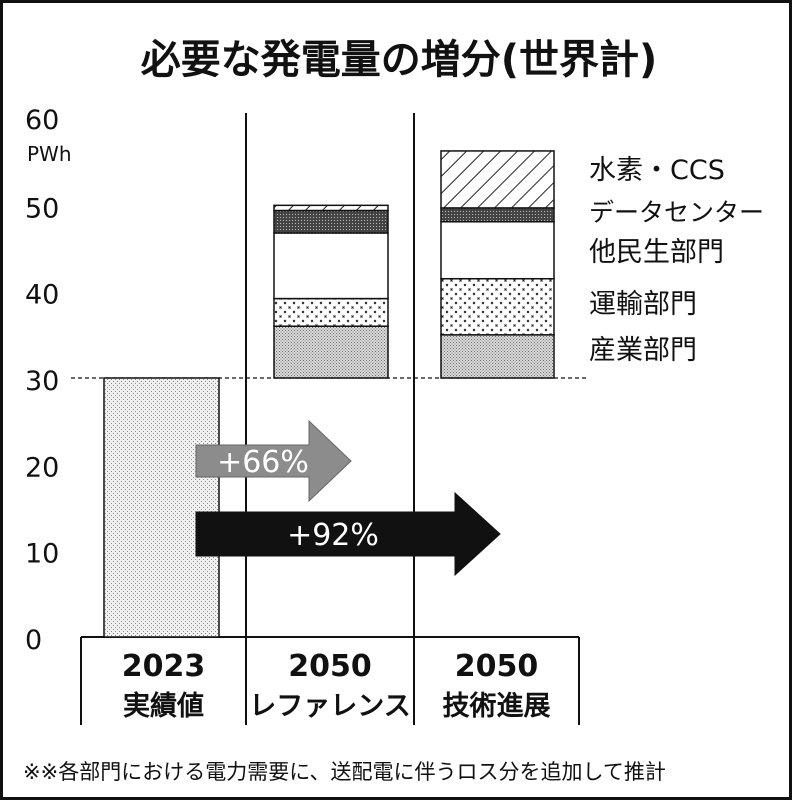 This screenshot has height=803, width=792. Describe the element at coordinates (263, 462) in the screenshot. I see `growth-label-1: +66%` at that location.